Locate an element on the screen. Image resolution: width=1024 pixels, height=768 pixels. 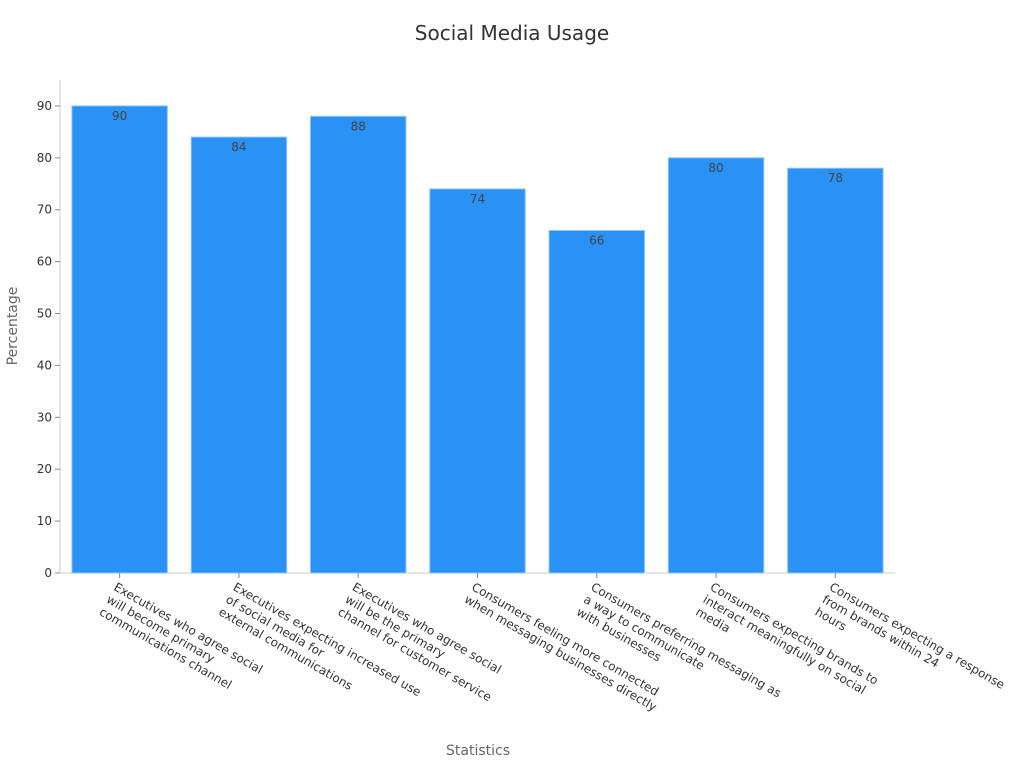
value-label: 80 is located at coordinates (715, 168).